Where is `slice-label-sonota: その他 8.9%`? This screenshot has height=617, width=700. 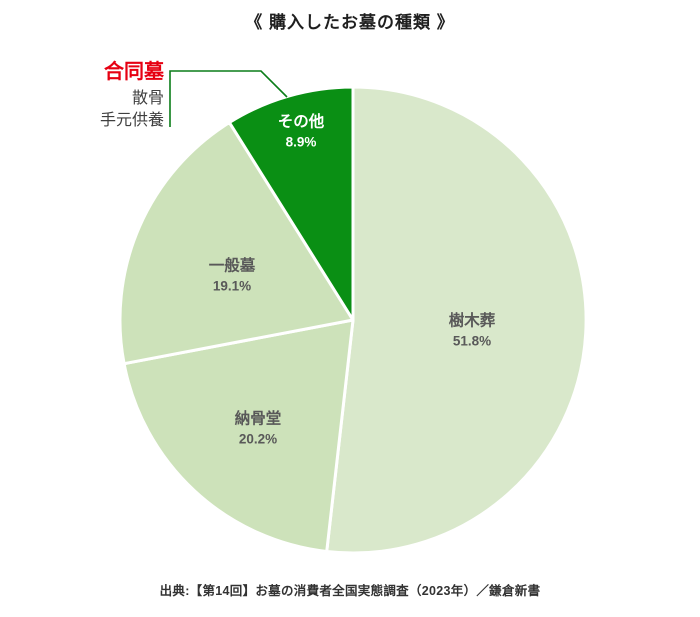 slice-label-sonota: その他 8.9% is located at coordinates (301, 131).